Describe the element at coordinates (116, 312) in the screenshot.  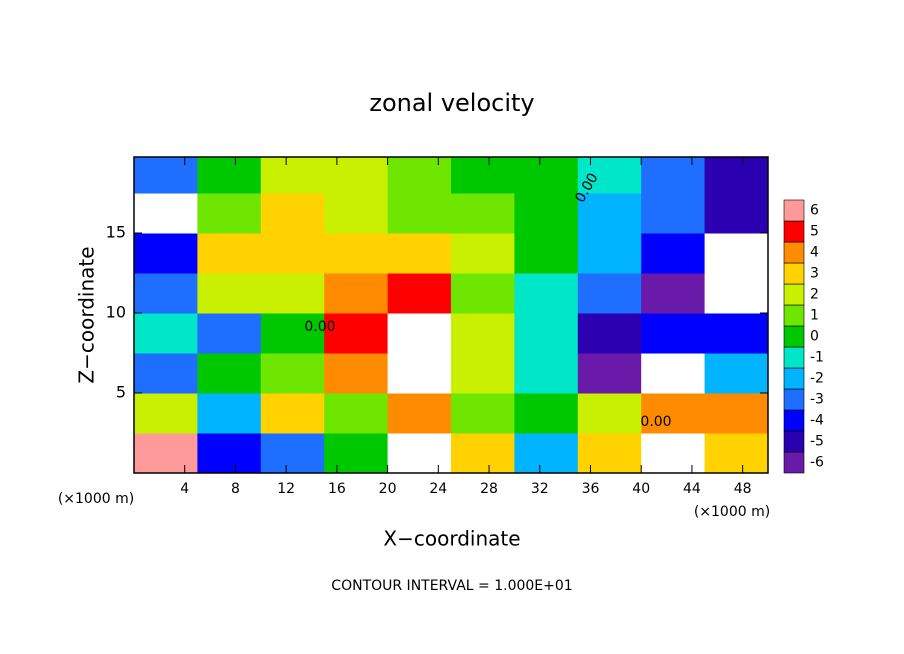
I see `y-tick-label: 10` at that location.